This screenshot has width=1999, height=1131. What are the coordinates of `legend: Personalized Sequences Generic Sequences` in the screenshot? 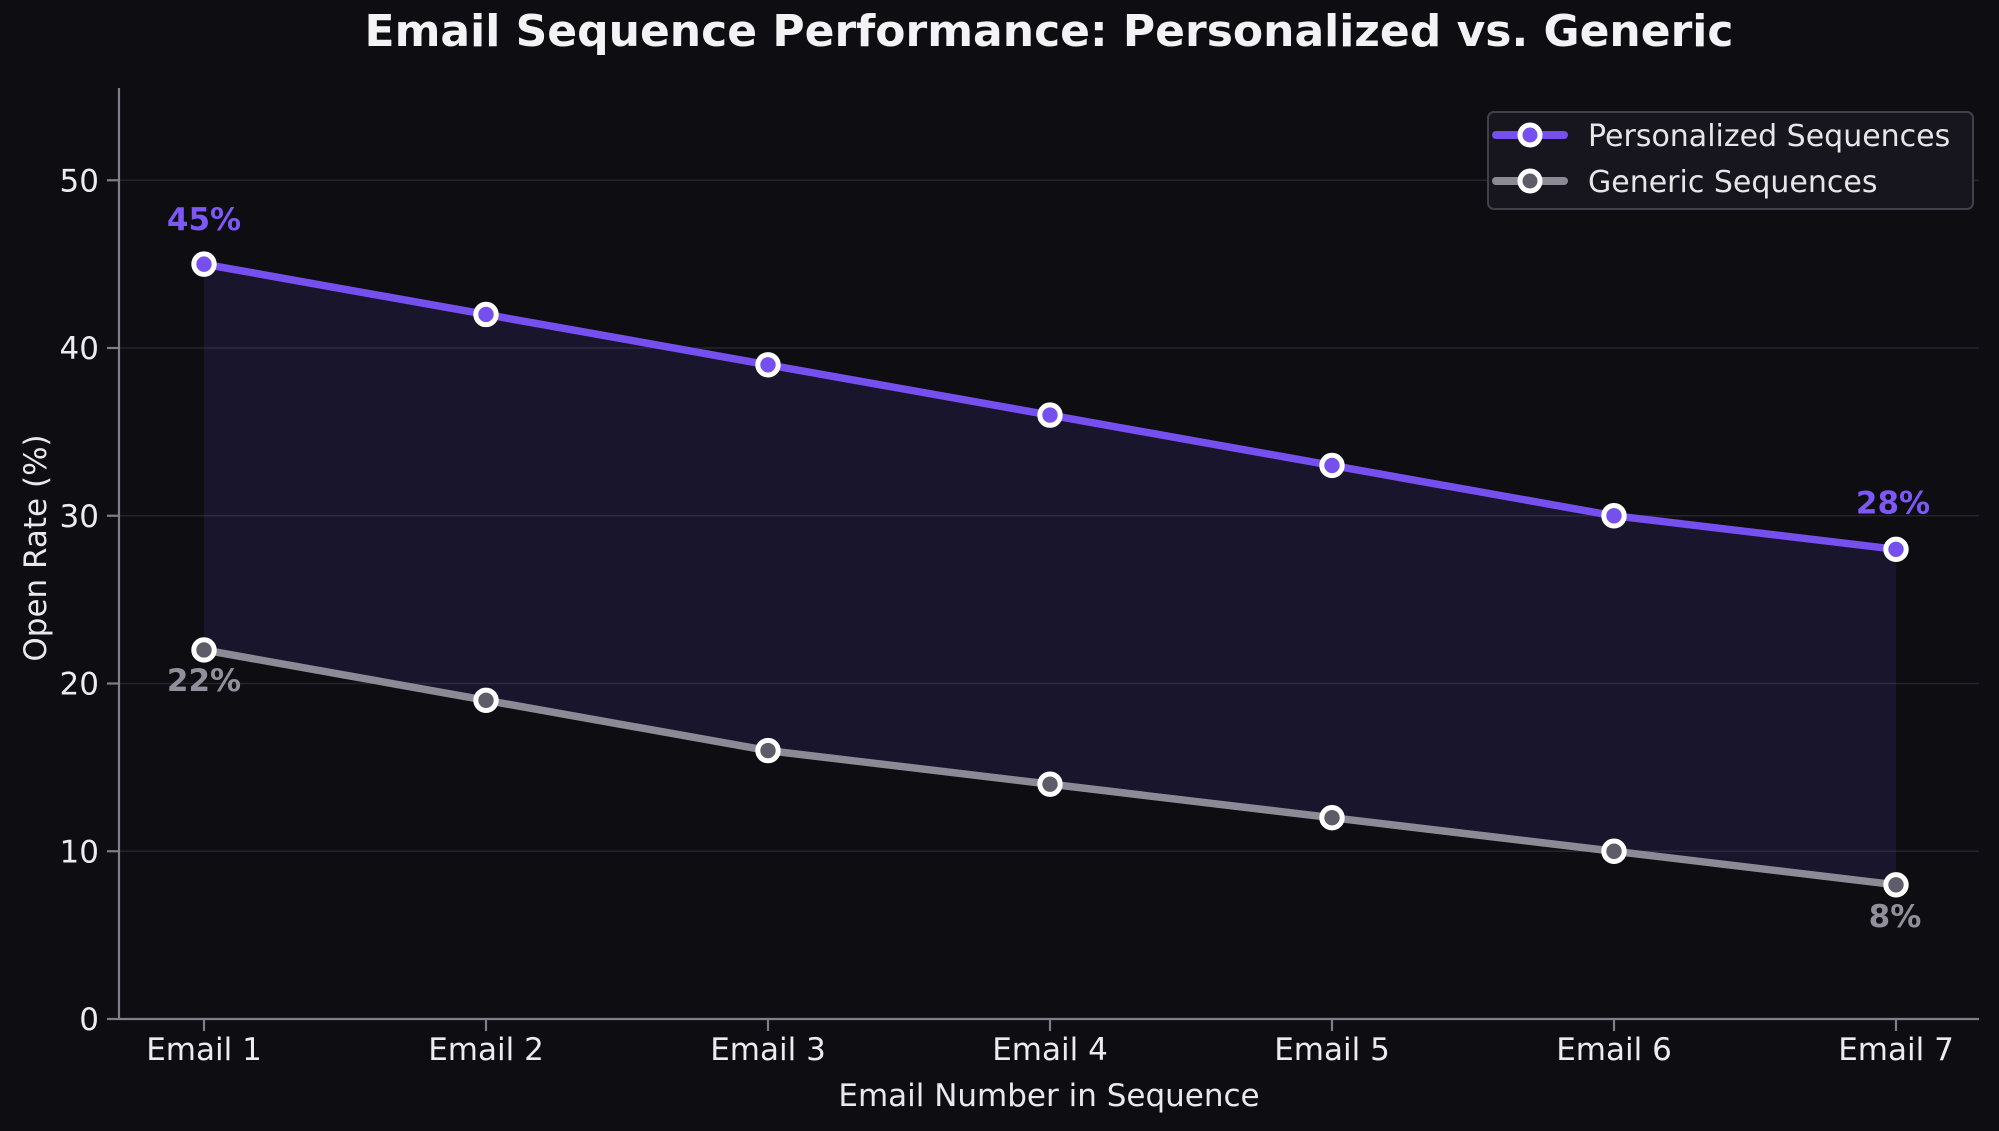 It's located at (1730, 160).